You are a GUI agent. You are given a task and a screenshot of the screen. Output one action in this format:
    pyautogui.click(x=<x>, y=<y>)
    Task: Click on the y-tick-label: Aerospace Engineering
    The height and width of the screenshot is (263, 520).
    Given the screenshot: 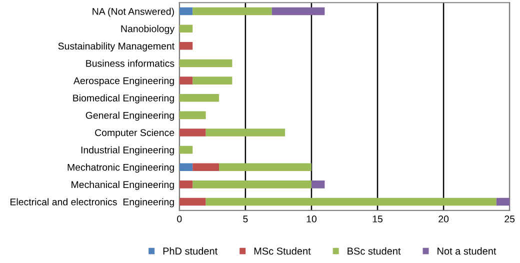 What is the action you would take?
    pyautogui.click(x=123, y=81)
    